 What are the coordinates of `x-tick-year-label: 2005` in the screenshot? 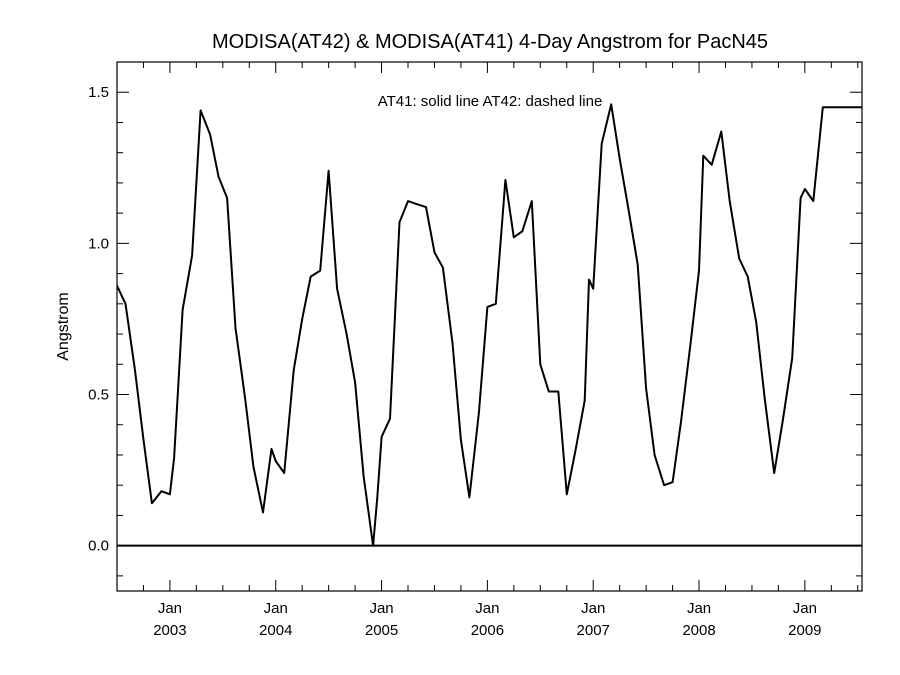 It's located at (381, 630).